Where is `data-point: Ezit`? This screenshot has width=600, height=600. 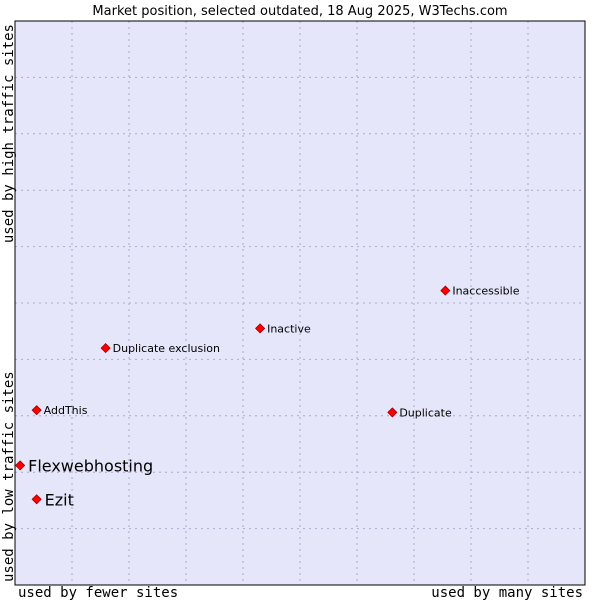 data-point: Ezit is located at coordinates (52, 499).